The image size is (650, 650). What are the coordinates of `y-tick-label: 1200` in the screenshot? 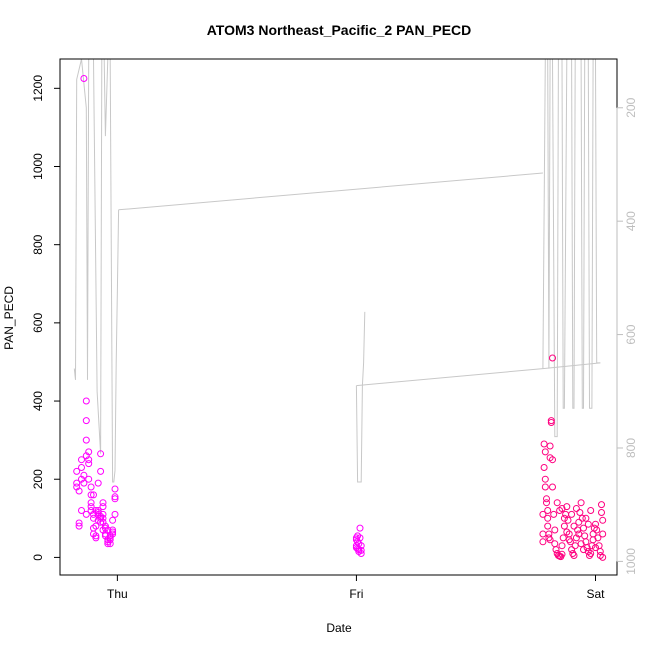 It's located at (38, 88).